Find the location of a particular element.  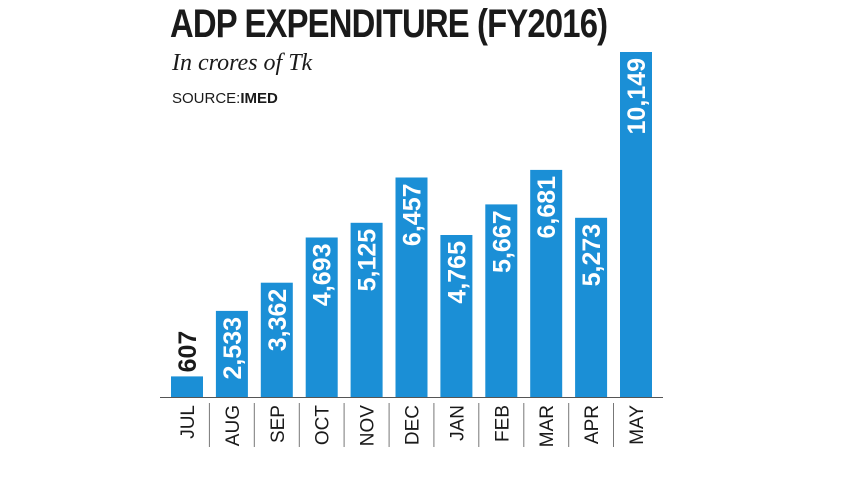

category-label-jan: JAN is located at coordinates (457, 423).